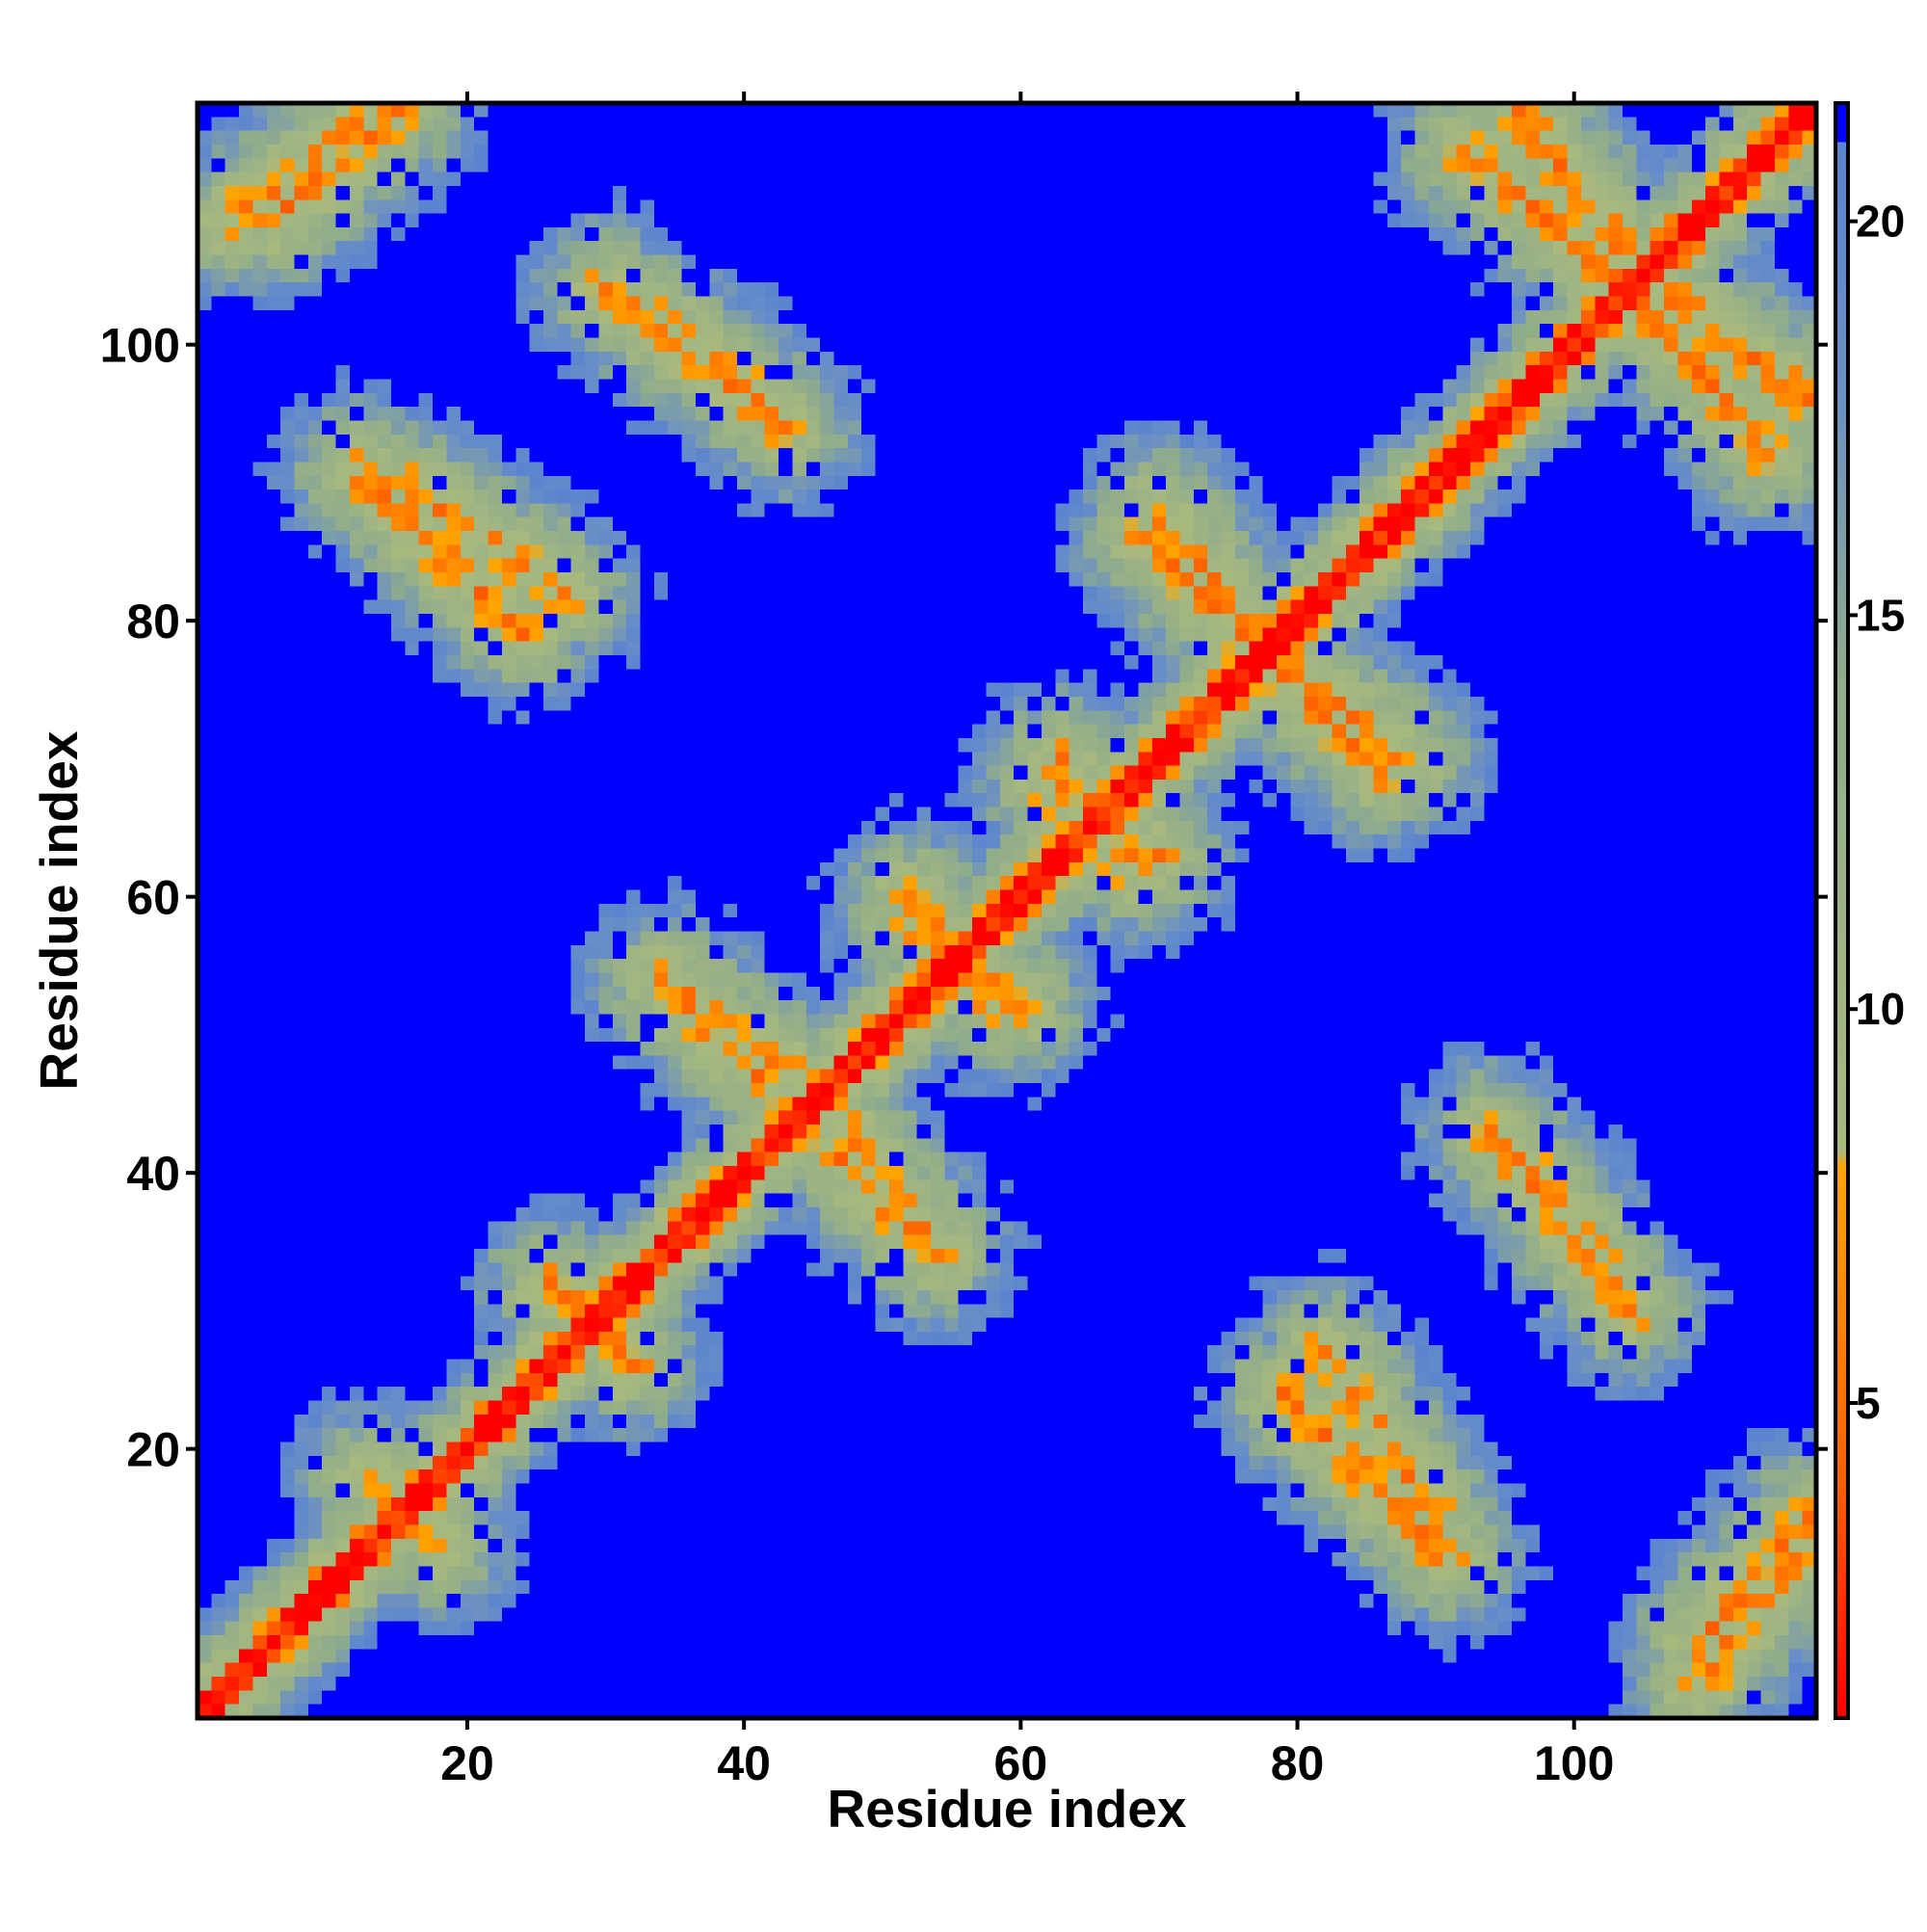  I want to click on y-tick-label: 40, so click(153, 1174).